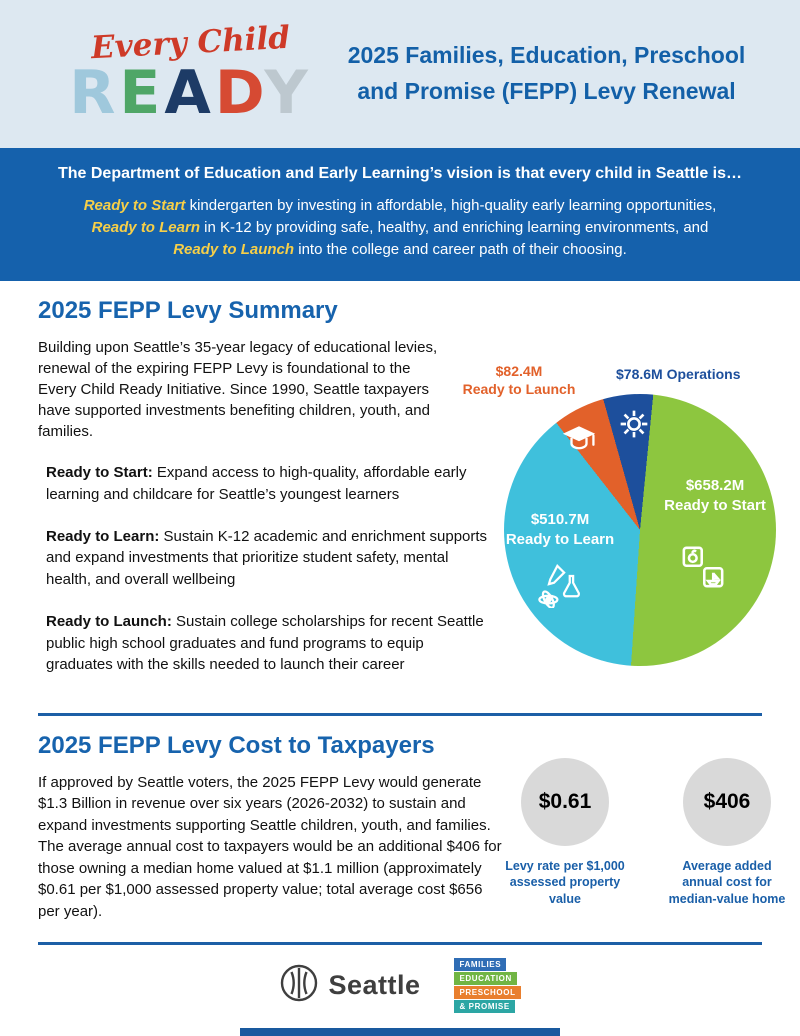  What do you see at coordinates (715, 496) in the screenshot?
I see `pie-label-ready-to-start: $658.2M Ready to Start` at bounding box center [715, 496].